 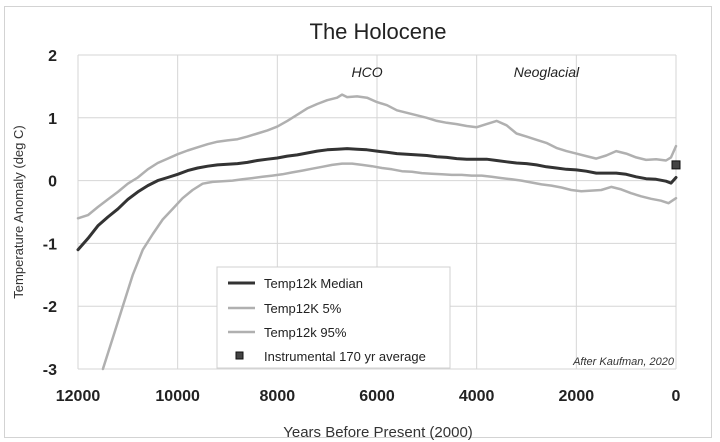 What do you see at coordinates (676, 396) in the screenshot?
I see `x-tick-label: 0` at bounding box center [676, 396].